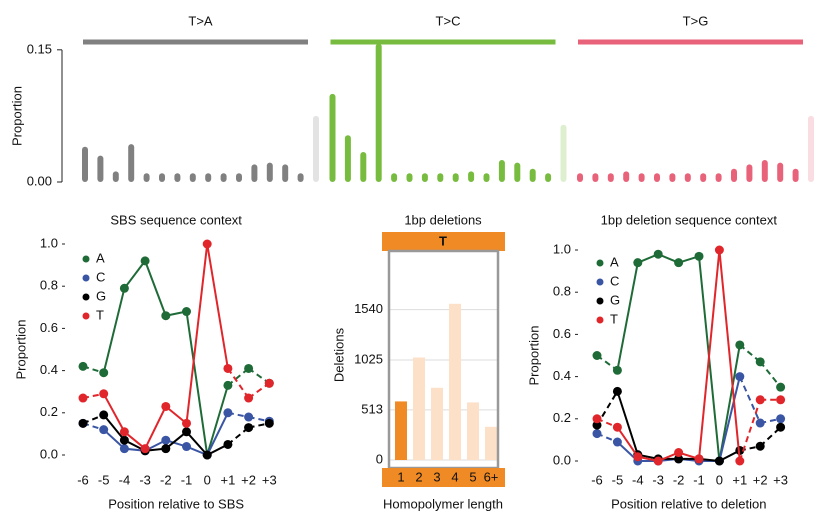  Describe the element at coordinates (248, 479) in the screenshot. I see `x-tick-label: +2` at that location.